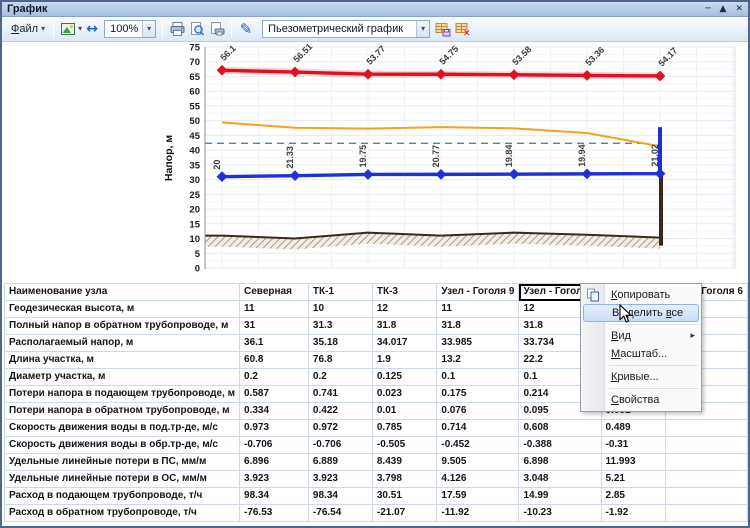 The width and height of the screenshot is (750, 528). I want to click on value-cell: -76.53, so click(274, 513).